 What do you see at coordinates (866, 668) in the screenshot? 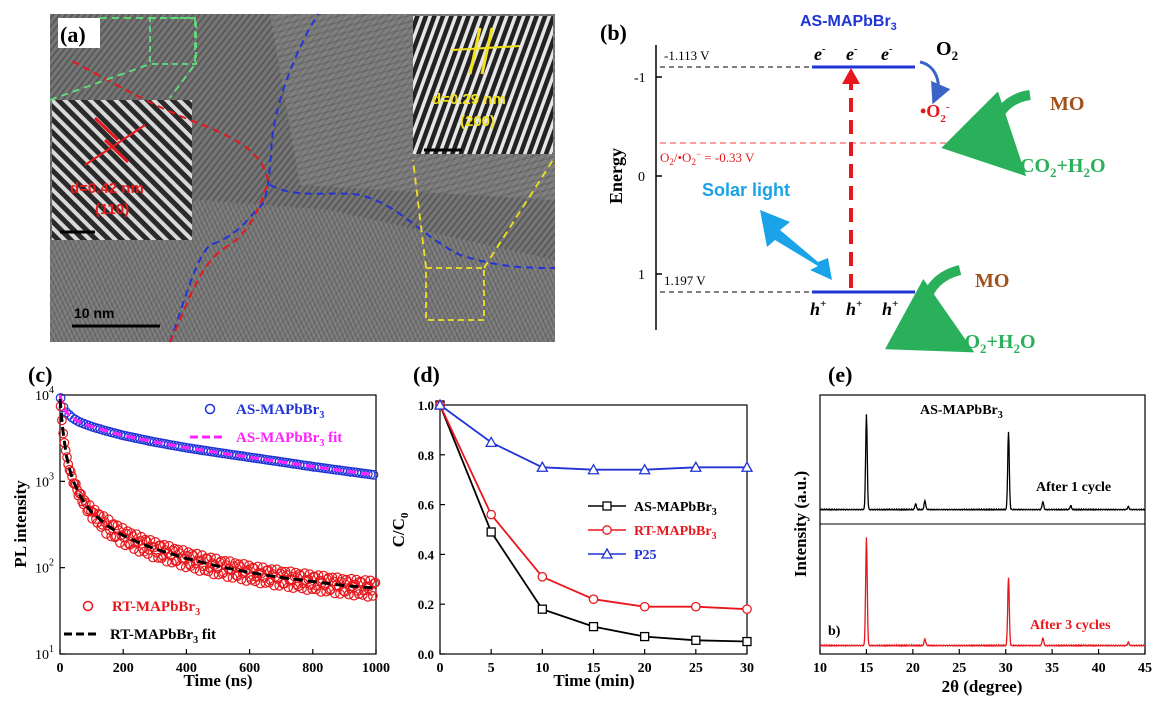
I see `x-tick-label: 15` at bounding box center [866, 668].